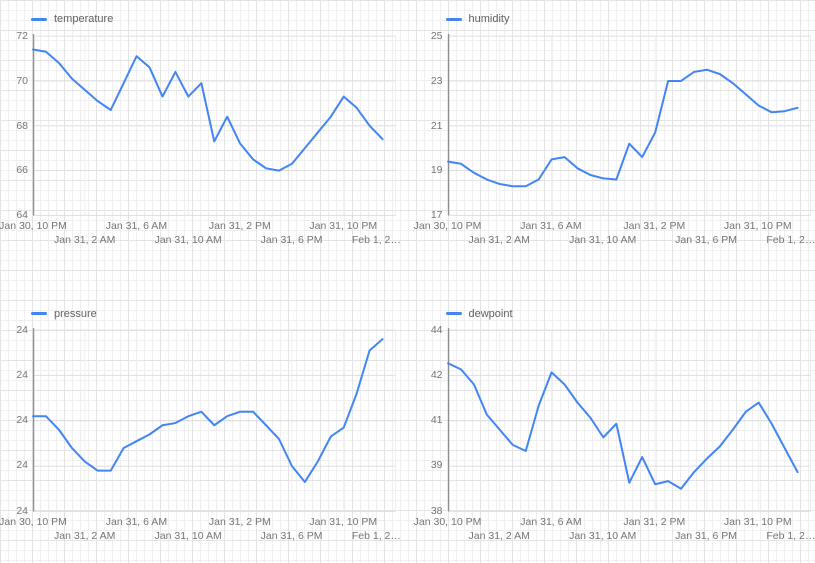  Describe the element at coordinates (208, 410) in the screenshot. I see `pressure-line` at that location.